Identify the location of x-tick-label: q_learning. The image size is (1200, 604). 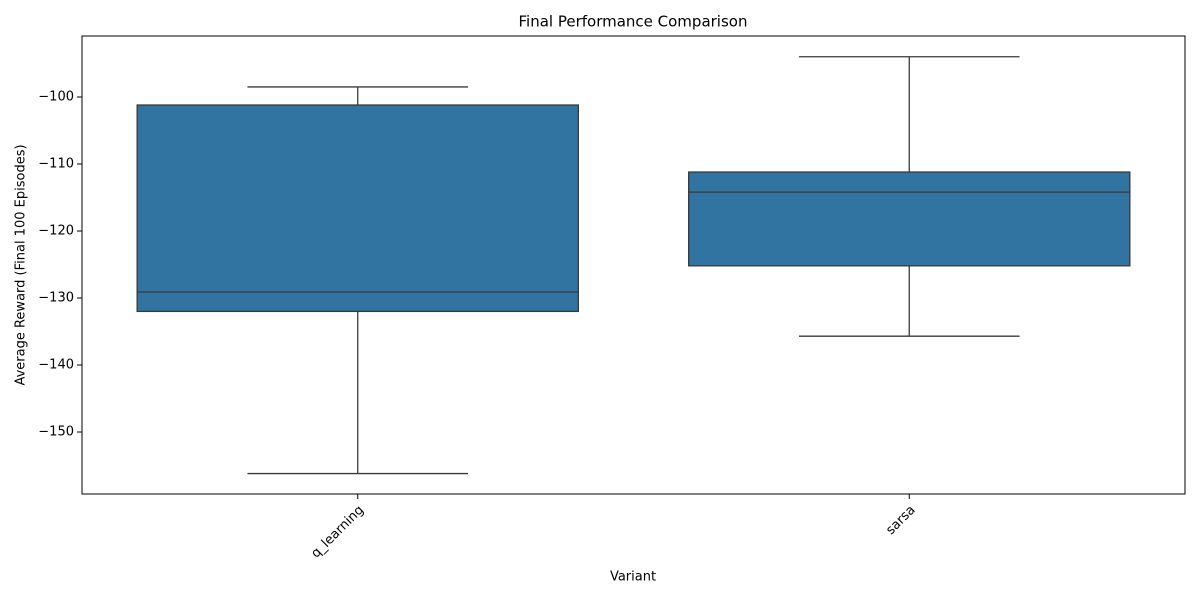
(338, 532).